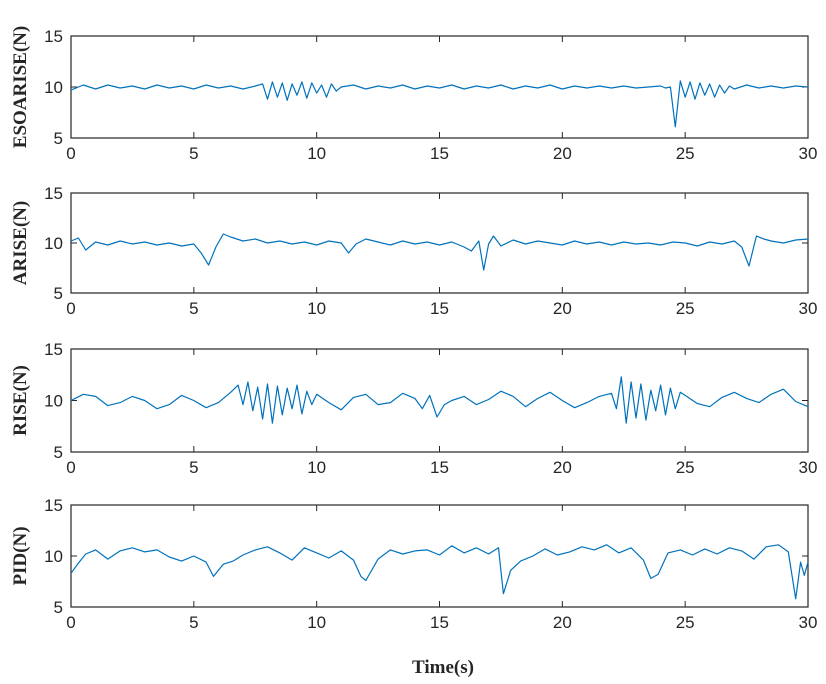 The height and width of the screenshot is (684, 826). What do you see at coordinates (193, 308) in the screenshot?
I see `subplot-2-x-tick-label: 5` at bounding box center [193, 308].